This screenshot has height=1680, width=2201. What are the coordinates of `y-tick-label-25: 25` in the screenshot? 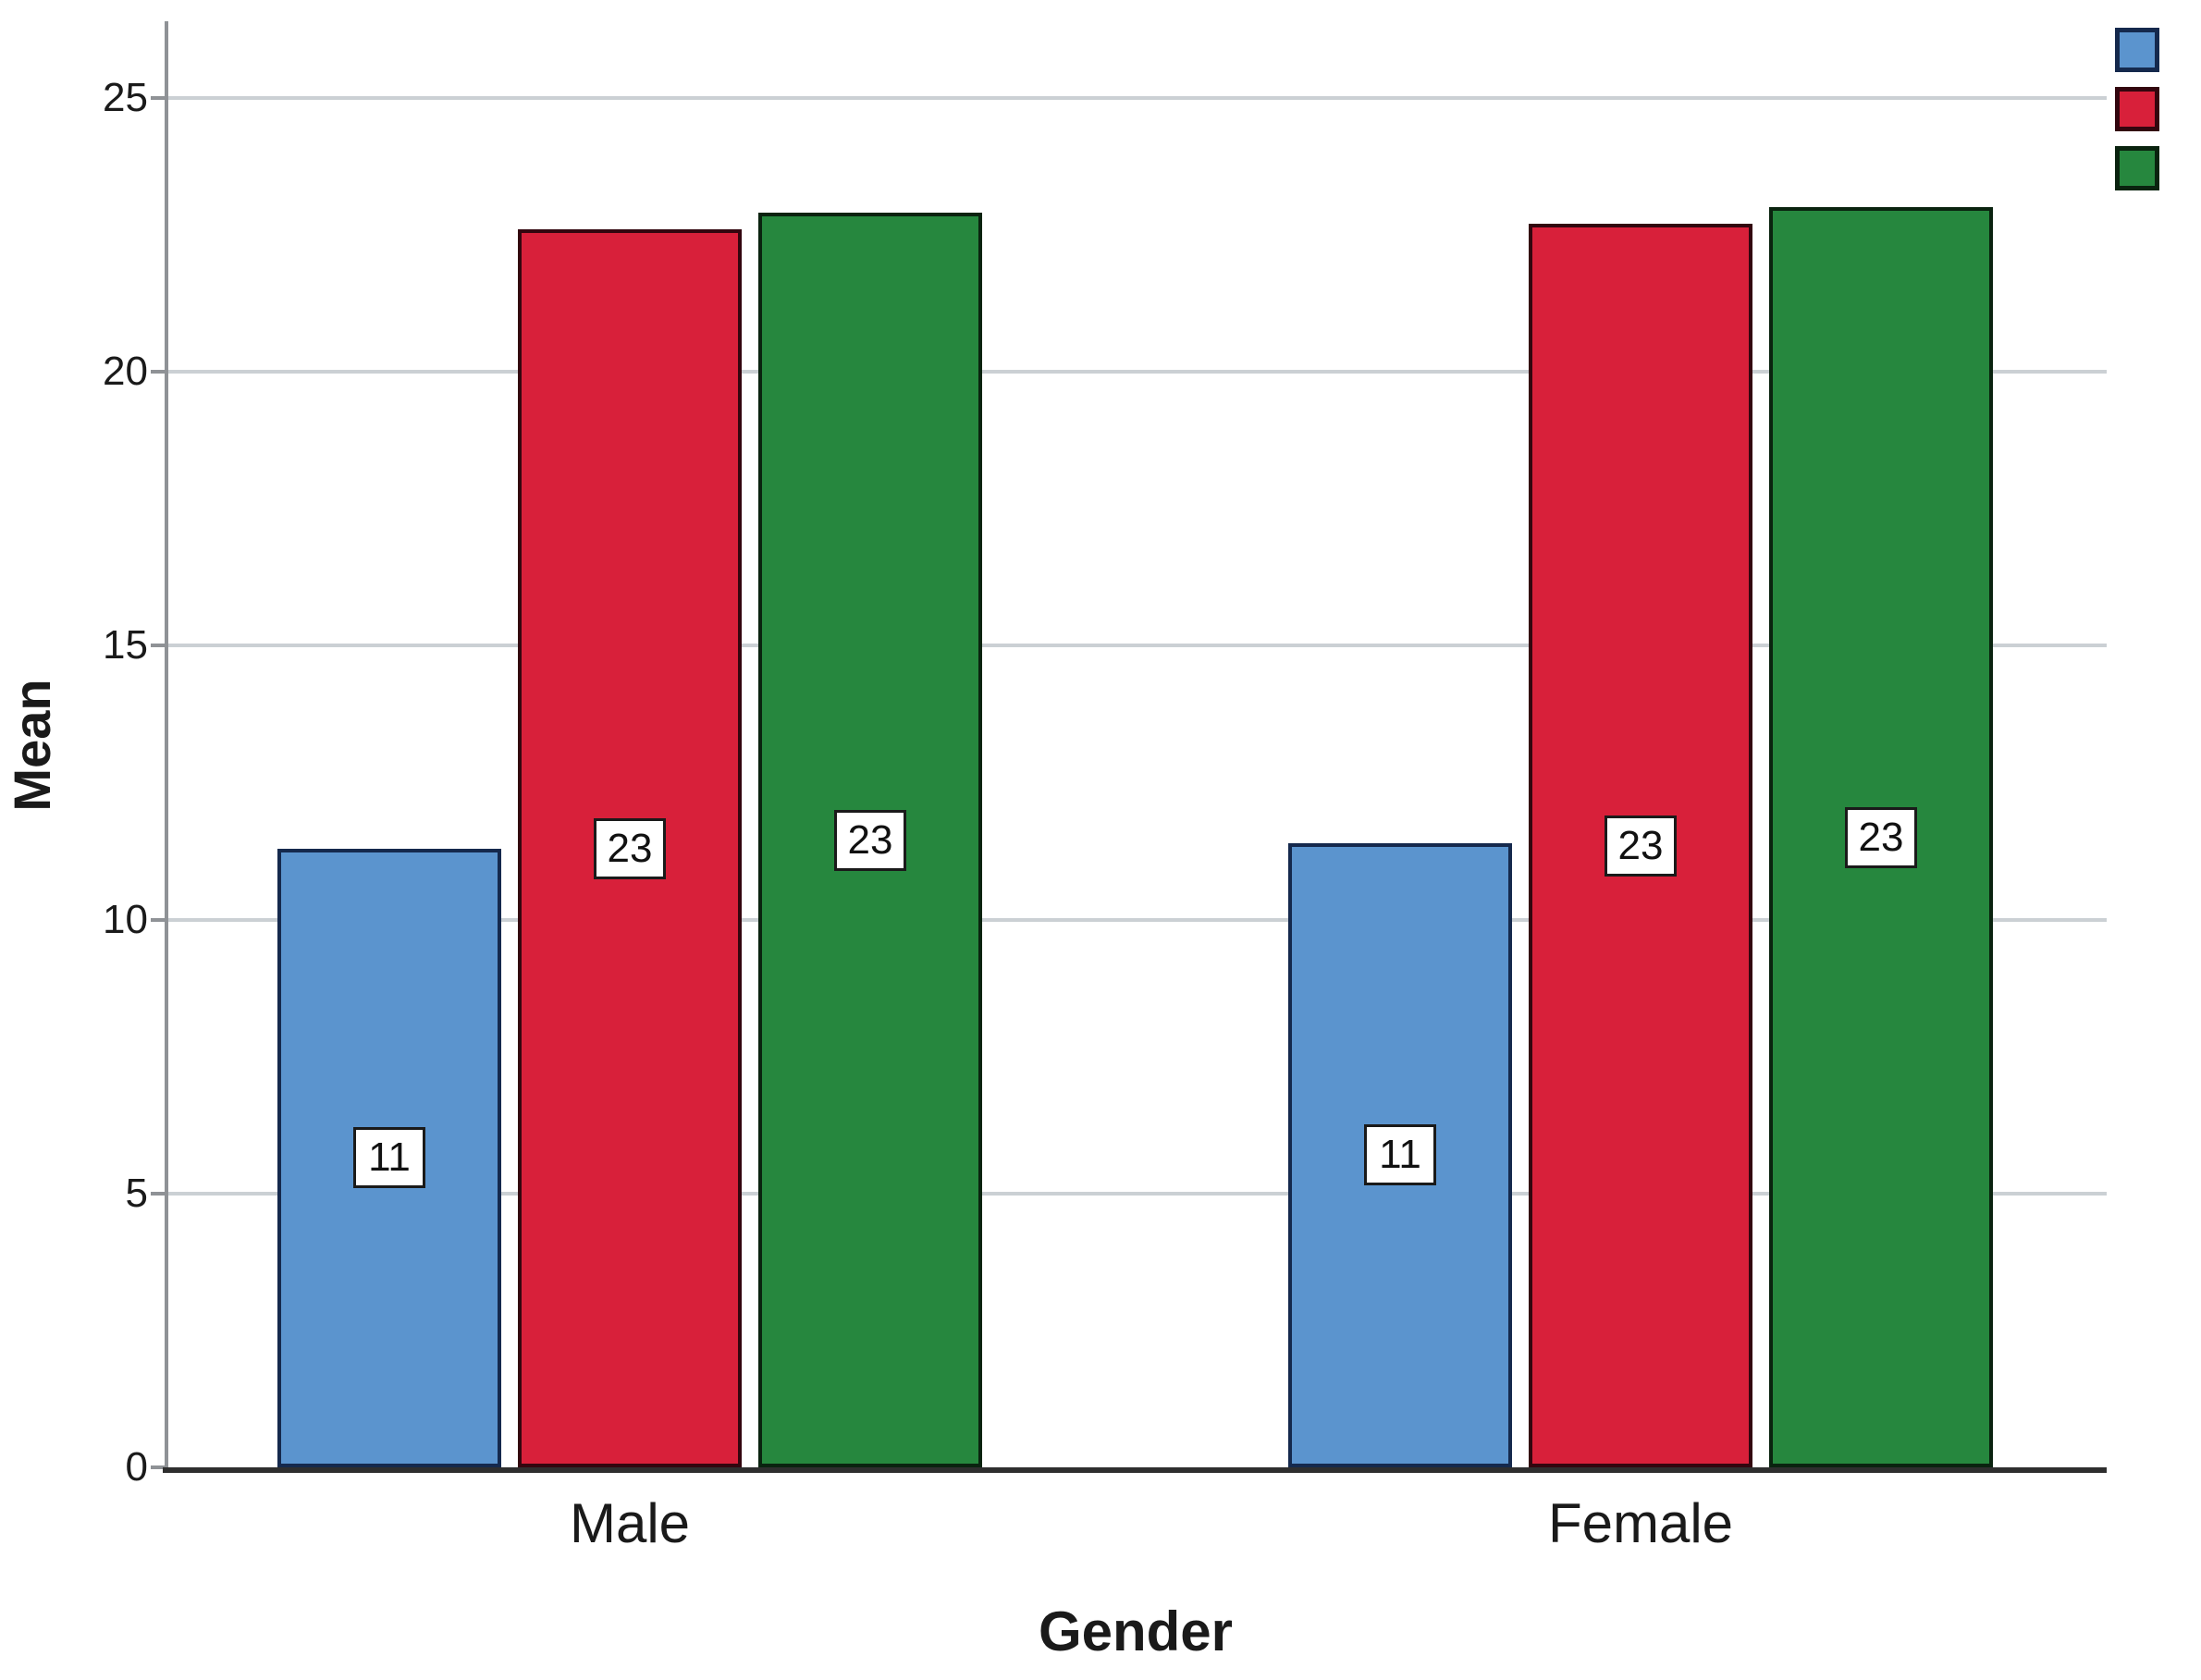 It's located at (126, 97).